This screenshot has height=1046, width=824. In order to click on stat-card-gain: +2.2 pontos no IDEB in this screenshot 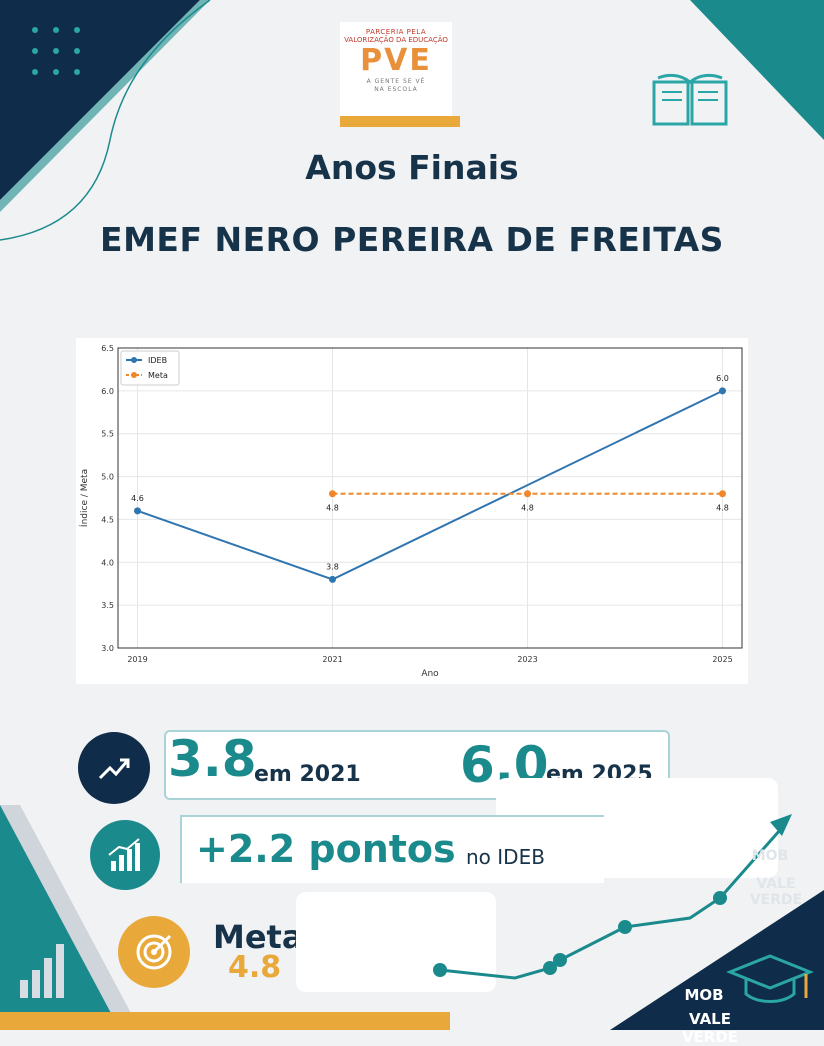, I will do `click(392, 849)`.